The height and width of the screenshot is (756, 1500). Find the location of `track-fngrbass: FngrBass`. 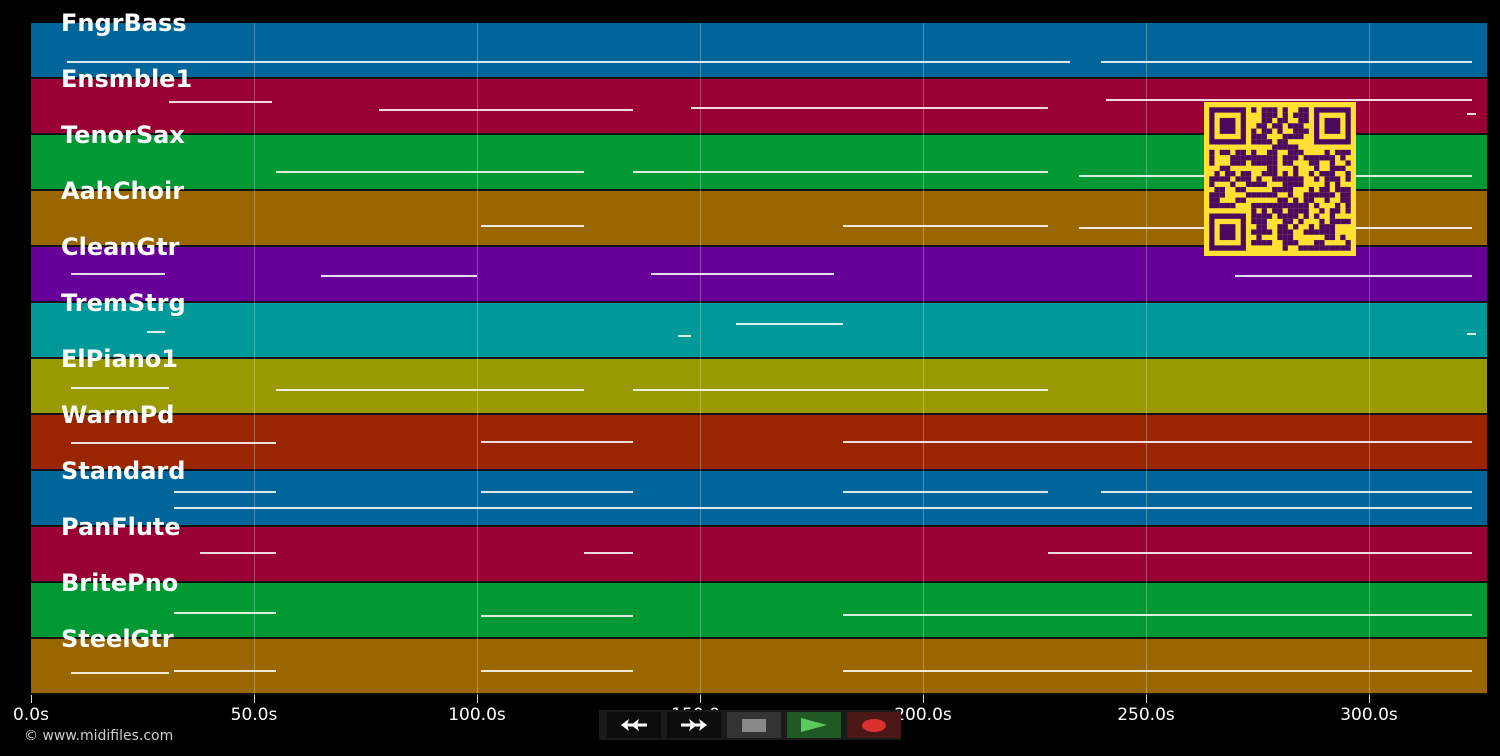

track-fngrbass: FngrBass is located at coordinates (759, 44).